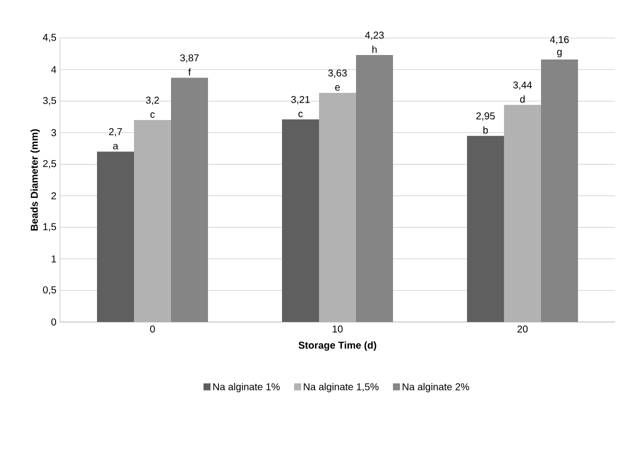 Image resolution: width=630 pixels, height=457 pixels. I want to click on y-tick-label: 2, so click(53, 196).